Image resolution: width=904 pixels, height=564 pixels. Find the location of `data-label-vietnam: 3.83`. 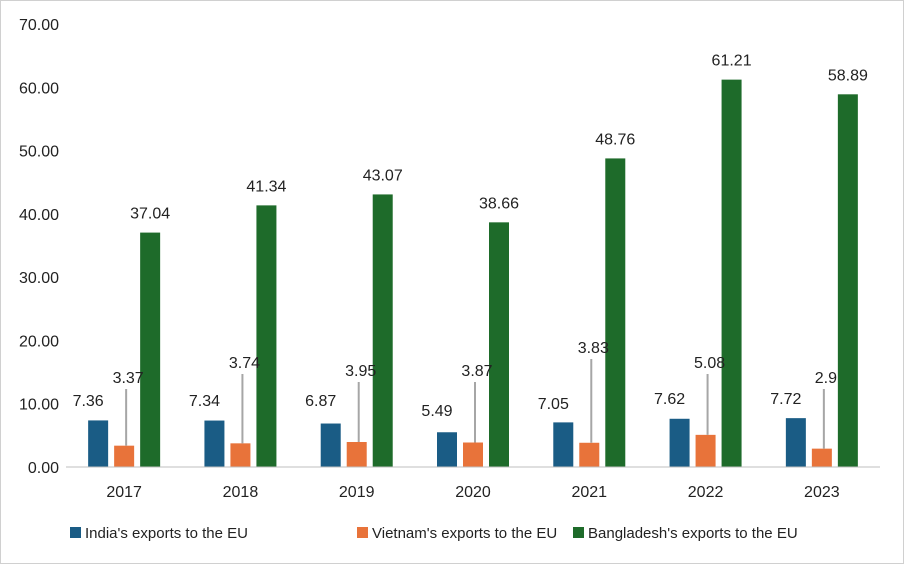

data-label-vietnam: 3.83 is located at coordinates (593, 348).